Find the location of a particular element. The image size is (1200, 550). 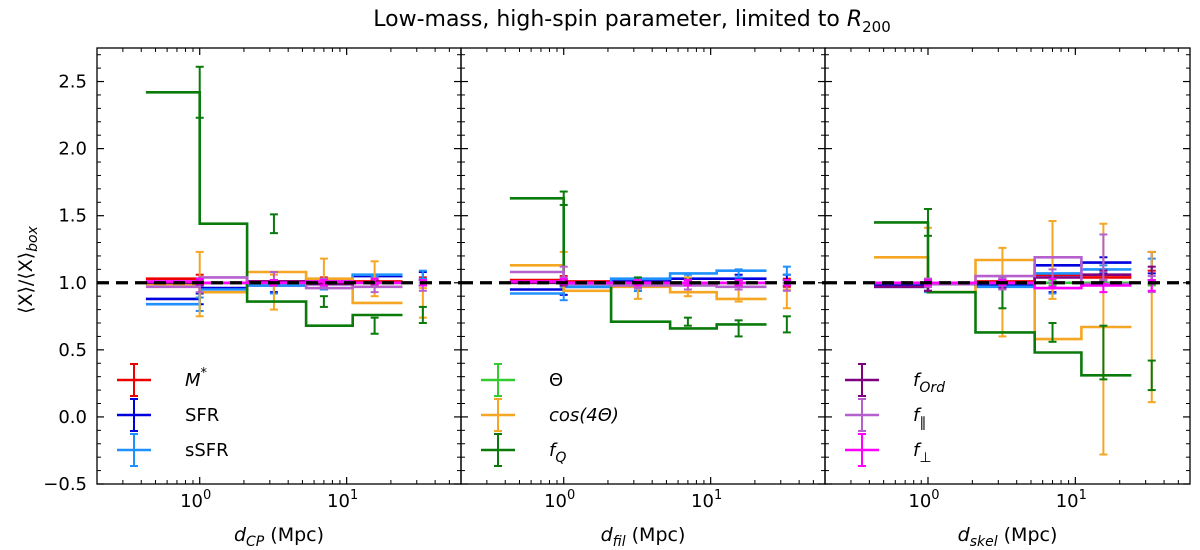

series-f⊥ is located at coordinates (1015, 285).